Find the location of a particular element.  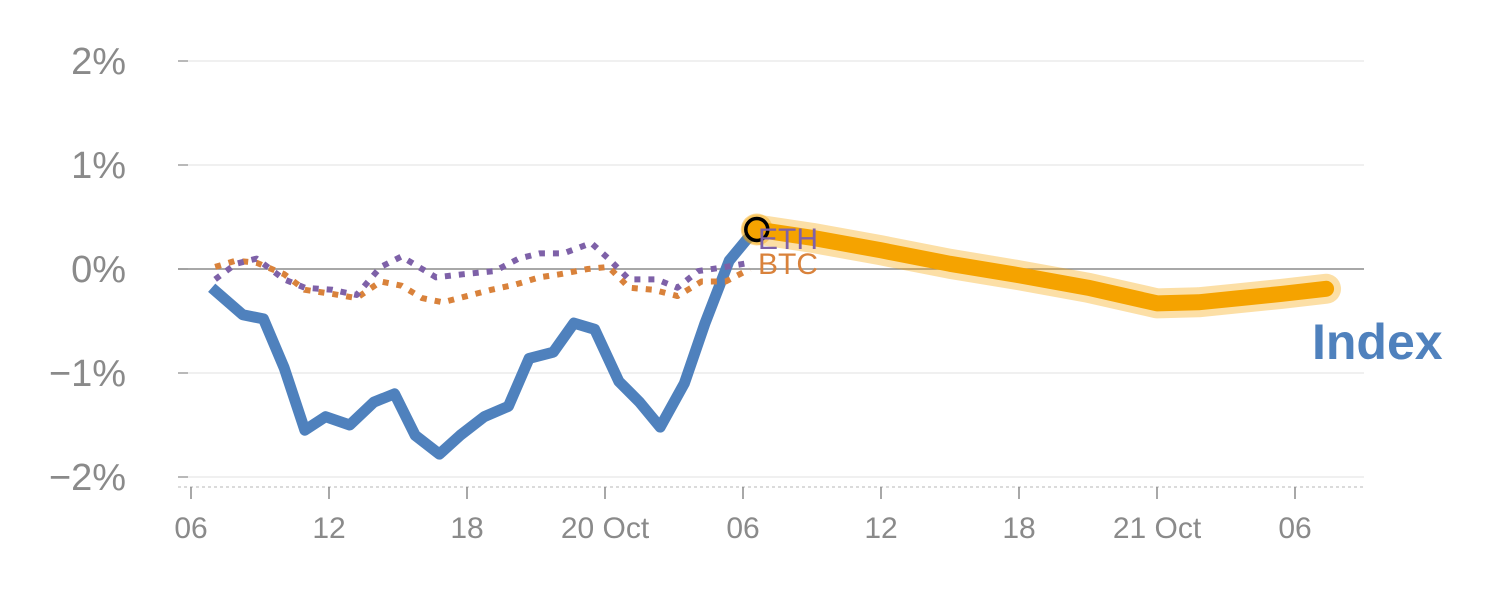

series-label-btc: BTC is located at coordinates (788, 264).